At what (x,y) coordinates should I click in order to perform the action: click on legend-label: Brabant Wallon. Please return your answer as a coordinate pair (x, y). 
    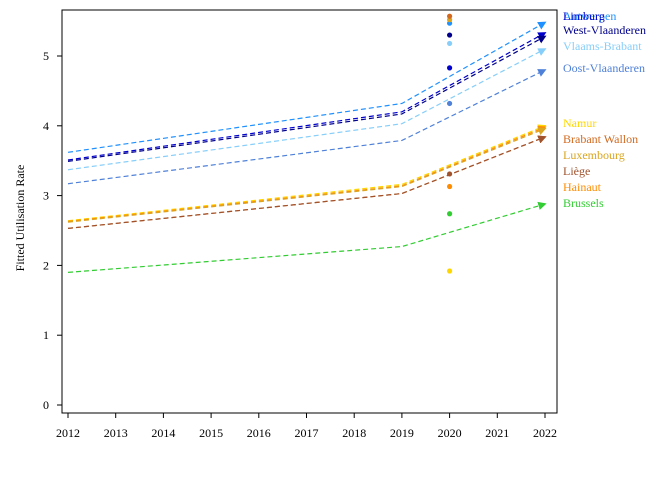
    Looking at the image, I should click on (600, 139).